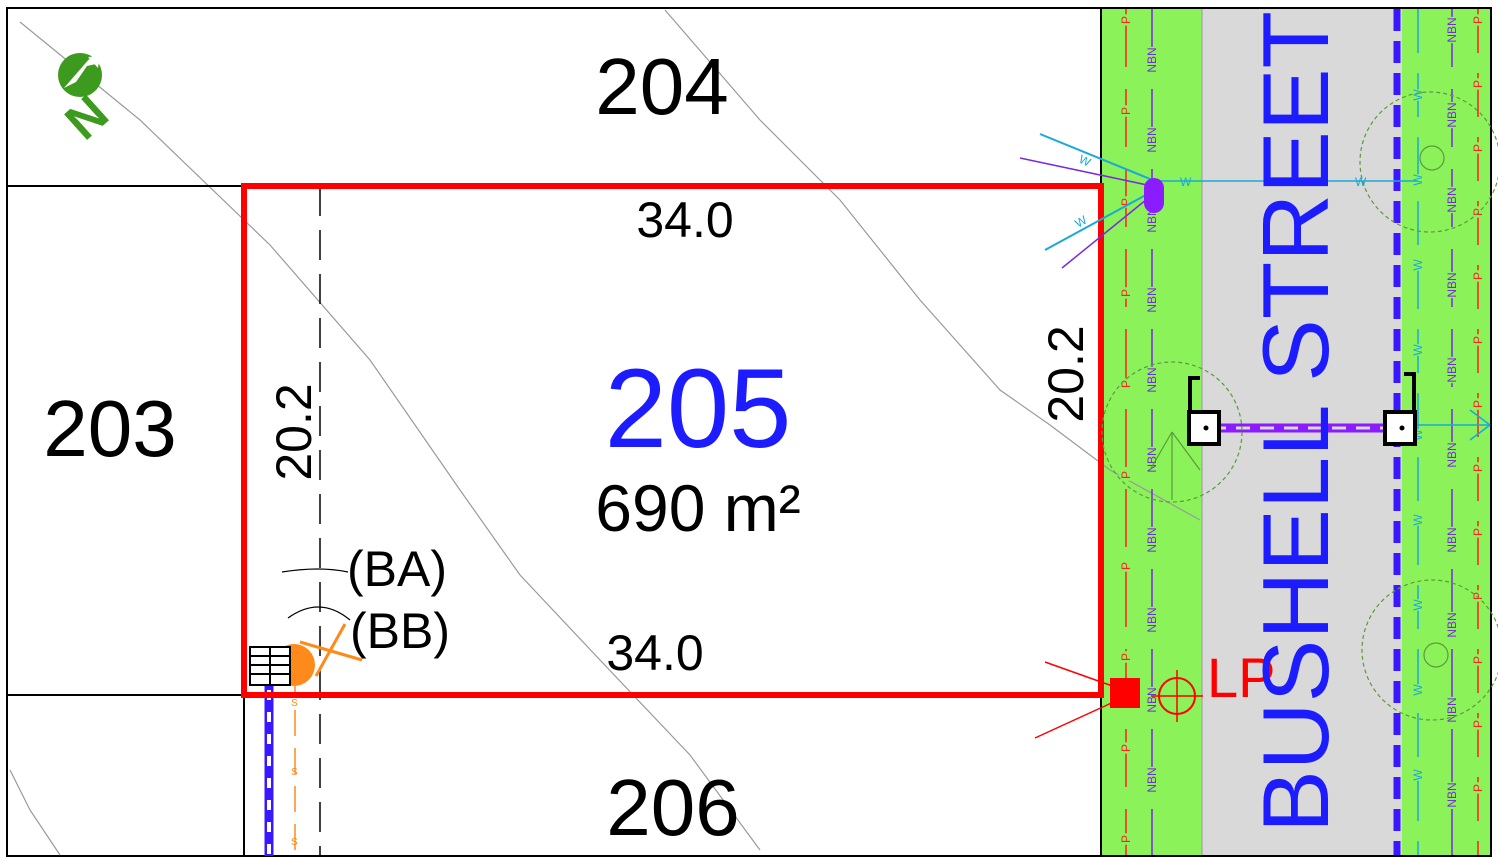 This screenshot has width=1498, height=858. I want to click on light-pole-icon, so click(1118, 700).